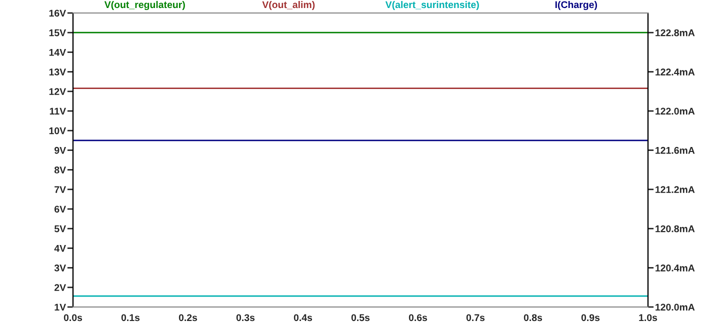  Describe the element at coordinates (60, 228) in the screenshot. I see `y-tick-label: 5V` at that location.